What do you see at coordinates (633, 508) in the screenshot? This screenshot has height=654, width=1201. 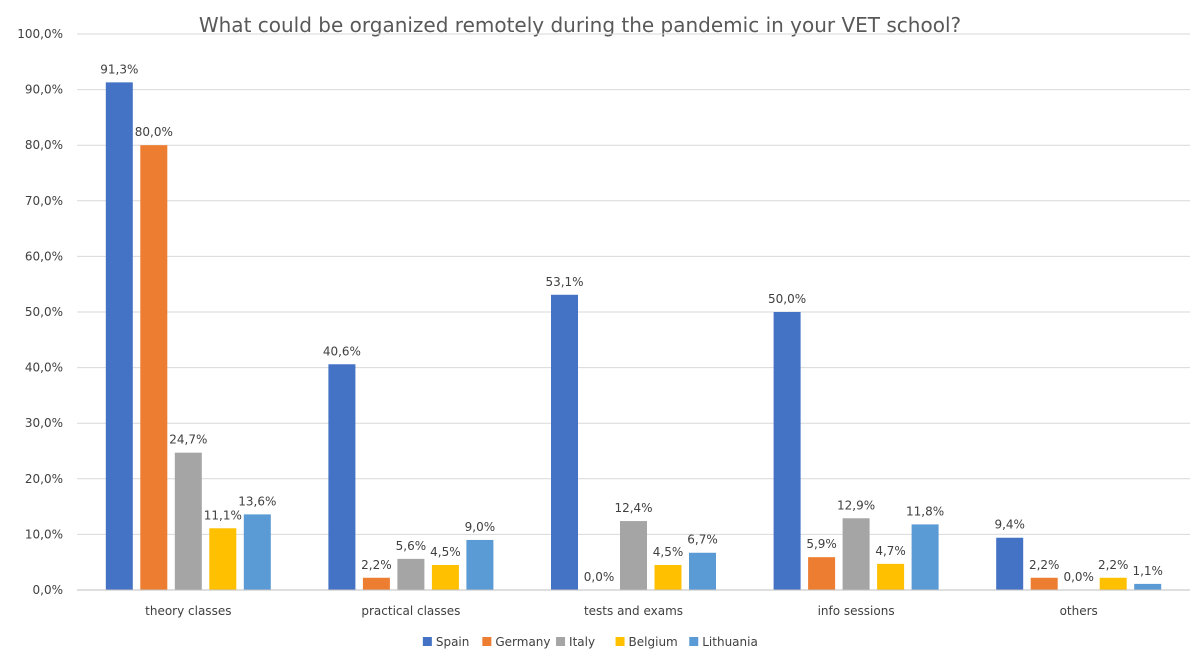 I see `data-label: 12,4%` at bounding box center [633, 508].